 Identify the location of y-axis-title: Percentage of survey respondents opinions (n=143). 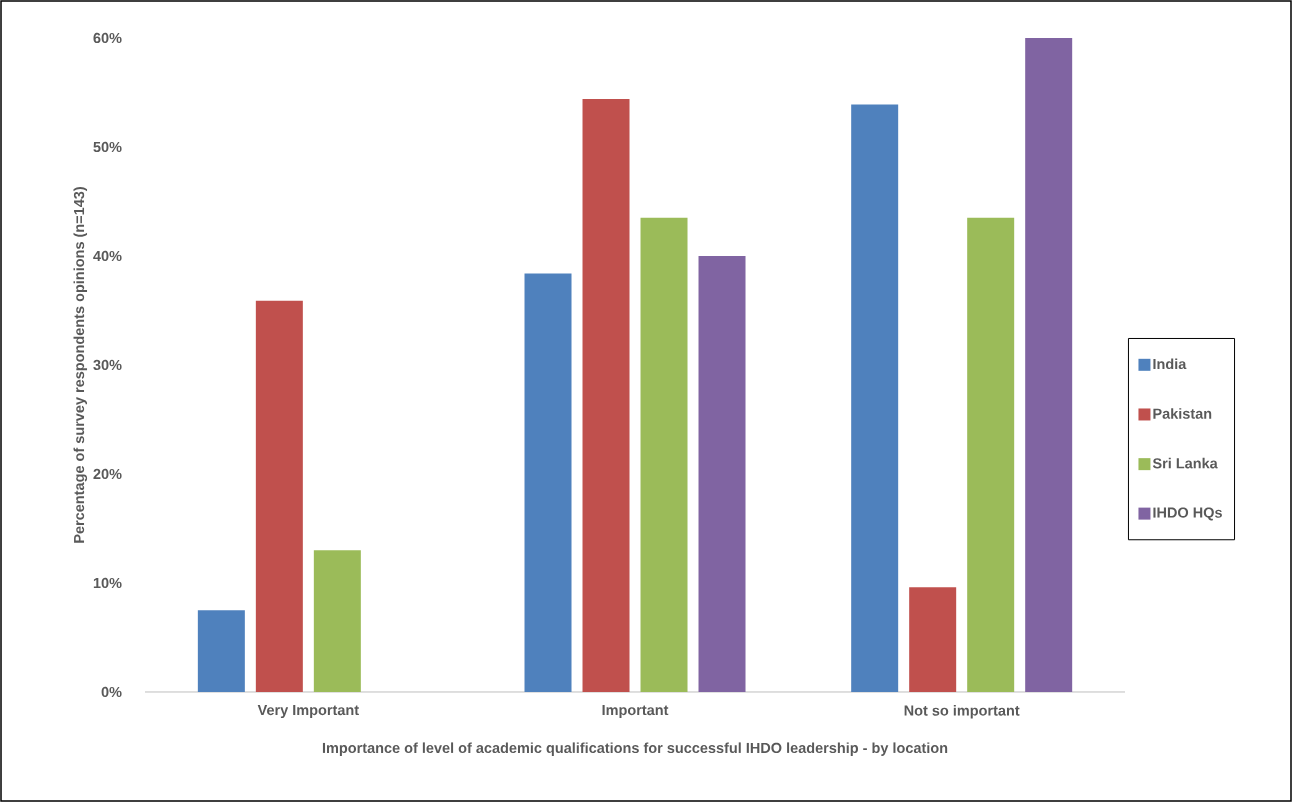
(80, 365).